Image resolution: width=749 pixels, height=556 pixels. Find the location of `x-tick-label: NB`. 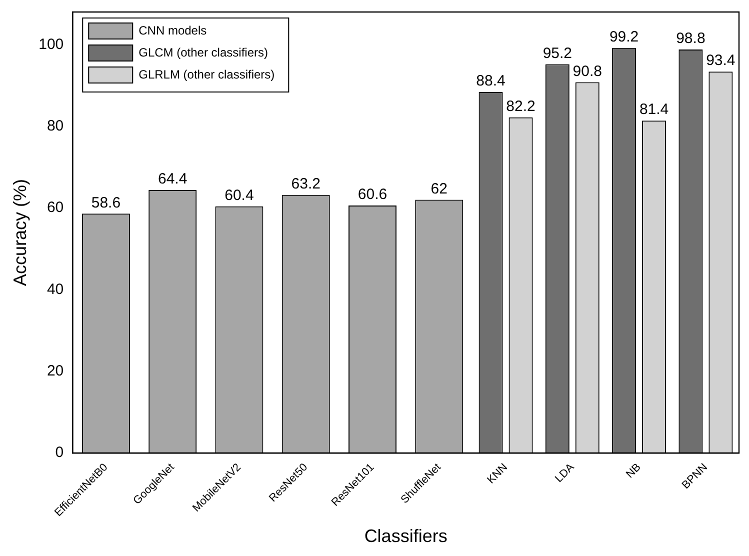

x-tick-label: NB is located at coordinates (634, 471).